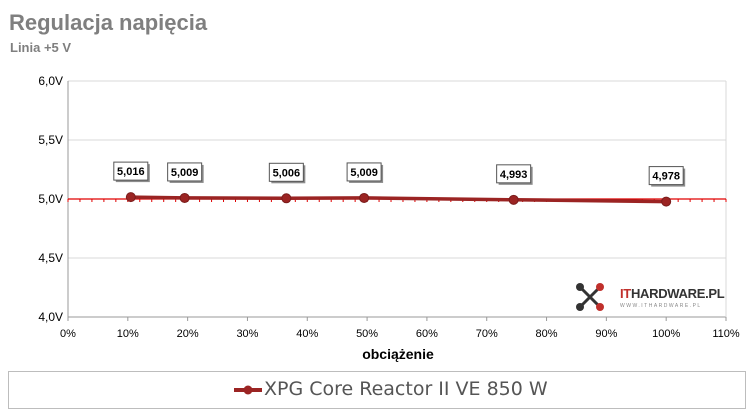  What do you see at coordinates (427, 334) in the screenshot?
I see `x-tick-label: 60%` at bounding box center [427, 334].